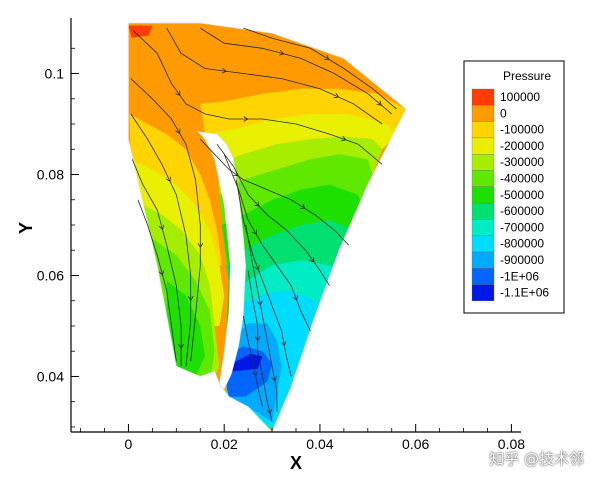 This screenshot has width=600, height=483. What do you see at coordinates (221, 260) in the screenshot?
I see `blade-gap` at bounding box center [221, 260].